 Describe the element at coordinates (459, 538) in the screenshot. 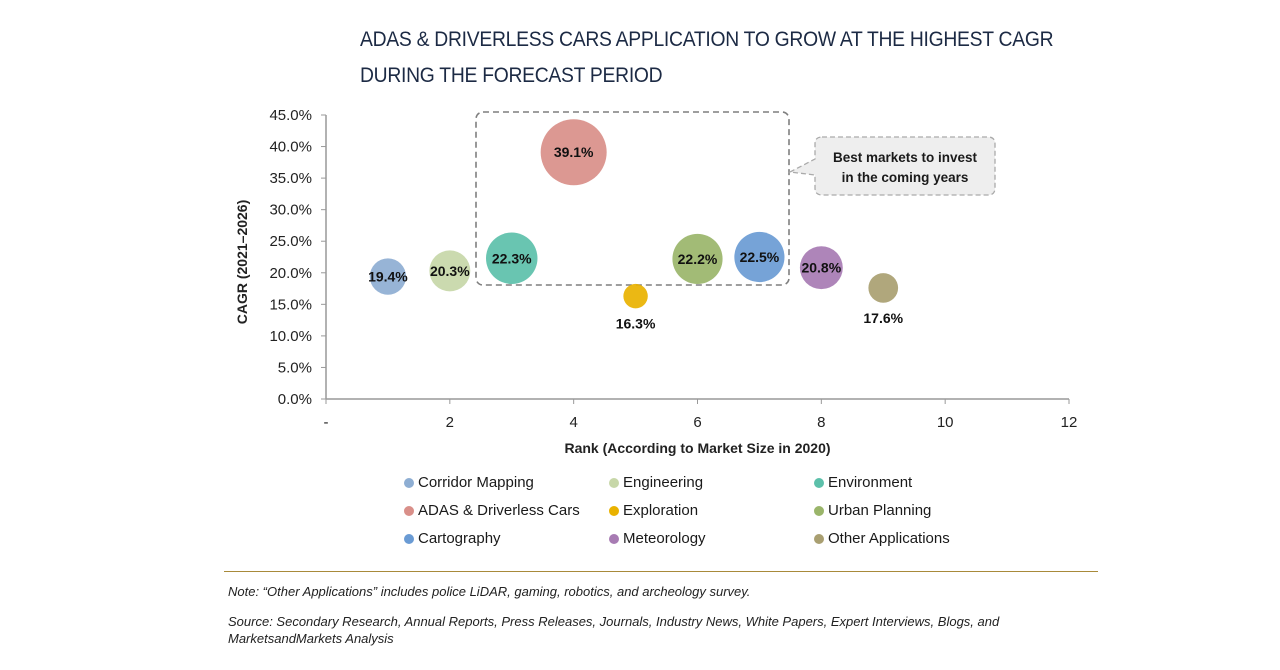

I see `legend-label: Cartography` at that location.